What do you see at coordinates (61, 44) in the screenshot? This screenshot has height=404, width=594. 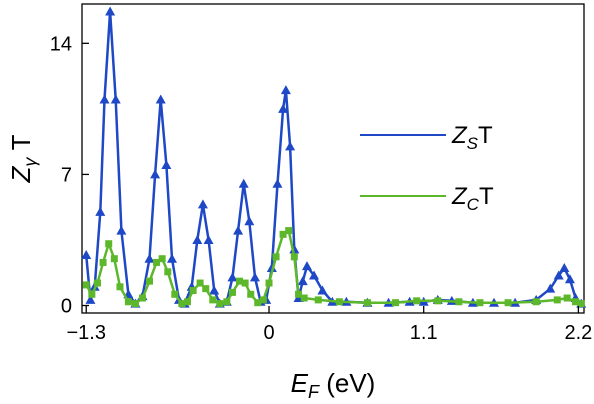 I see `y-tick-label: 14` at bounding box center [61, 44].